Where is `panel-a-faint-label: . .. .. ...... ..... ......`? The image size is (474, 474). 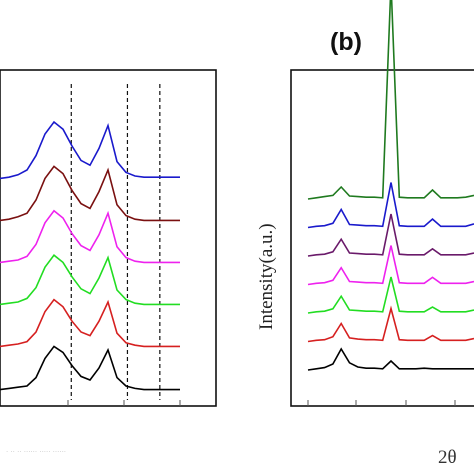 panel-a-faint-label: . .. .. ...... ..... ...... is located at coordinates (36, 449).